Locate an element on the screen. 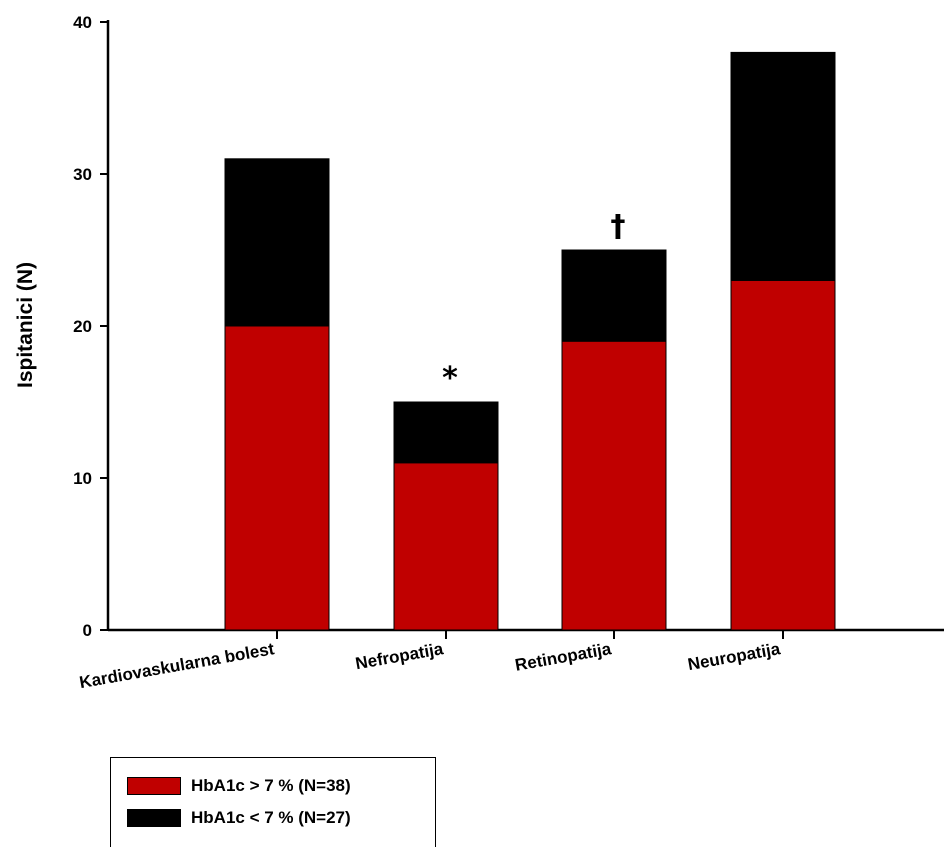 The height and width of the screenshot is (847, 944). legend-label-hba1c-low: HbA1c < 7 % (N=27) is located at coordinates (271, 817).